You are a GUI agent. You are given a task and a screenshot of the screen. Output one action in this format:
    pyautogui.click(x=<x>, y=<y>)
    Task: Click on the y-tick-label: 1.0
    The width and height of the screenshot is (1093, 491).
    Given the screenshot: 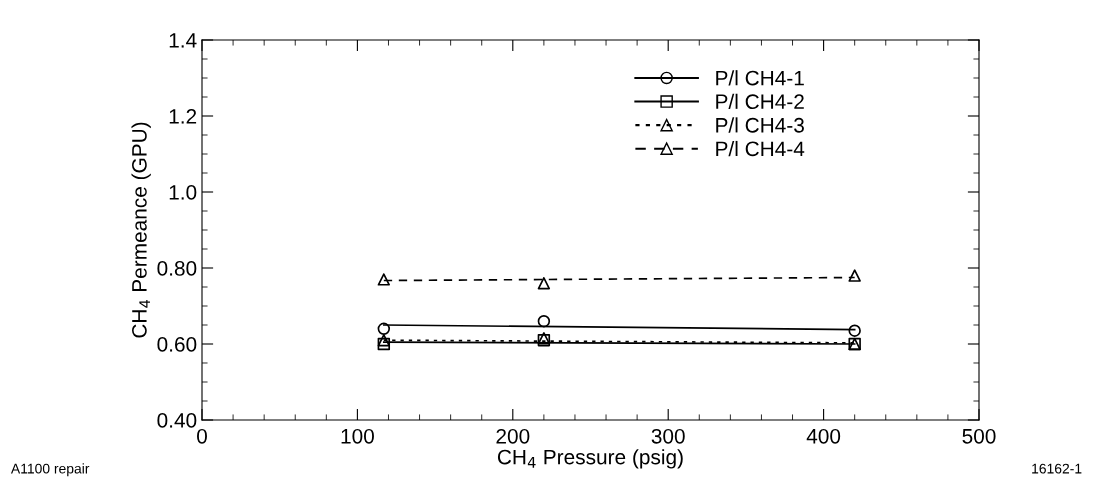 What is the action you would take?
    pyautogui.click(x=183, y=192)
    